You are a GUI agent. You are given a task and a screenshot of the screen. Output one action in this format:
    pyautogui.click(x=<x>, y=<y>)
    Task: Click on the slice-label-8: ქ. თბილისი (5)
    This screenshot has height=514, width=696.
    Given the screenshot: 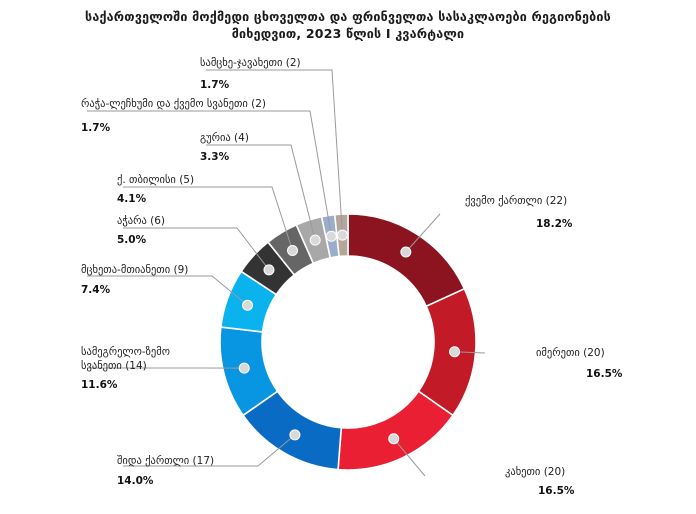 What is the action you would take?
    pyautogui.click(x=155, y=180)
    